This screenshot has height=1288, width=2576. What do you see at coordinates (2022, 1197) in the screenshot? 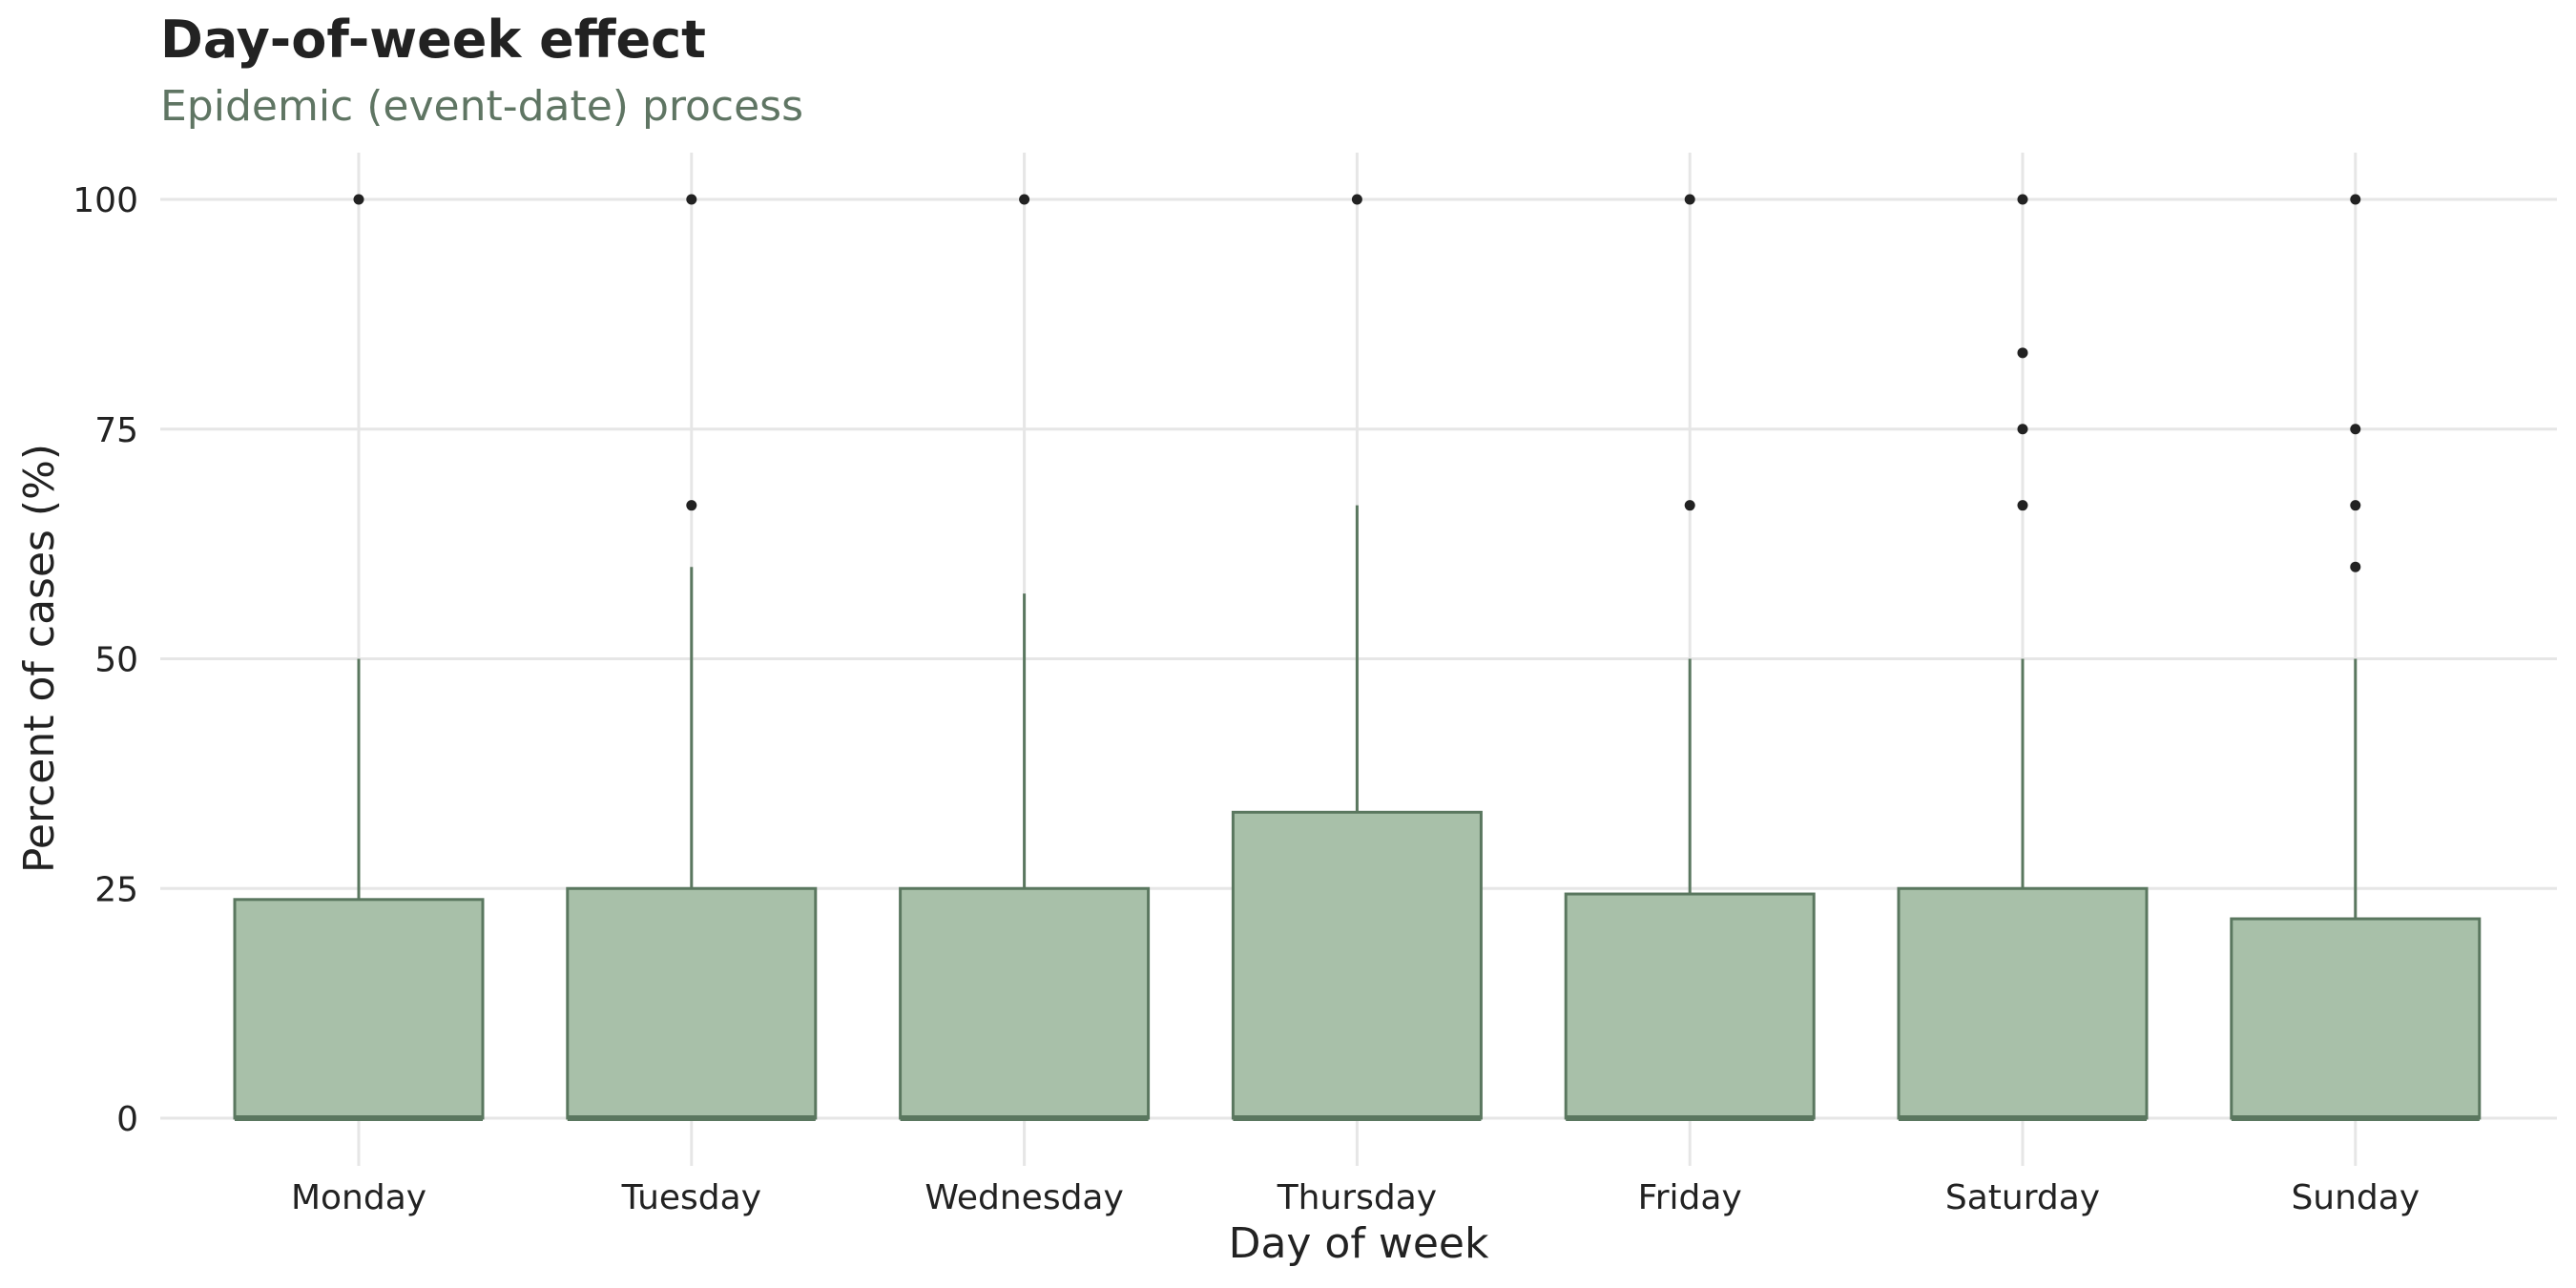
I see `x-tick-label: Saturday` at bounding box center [2022, 1197].